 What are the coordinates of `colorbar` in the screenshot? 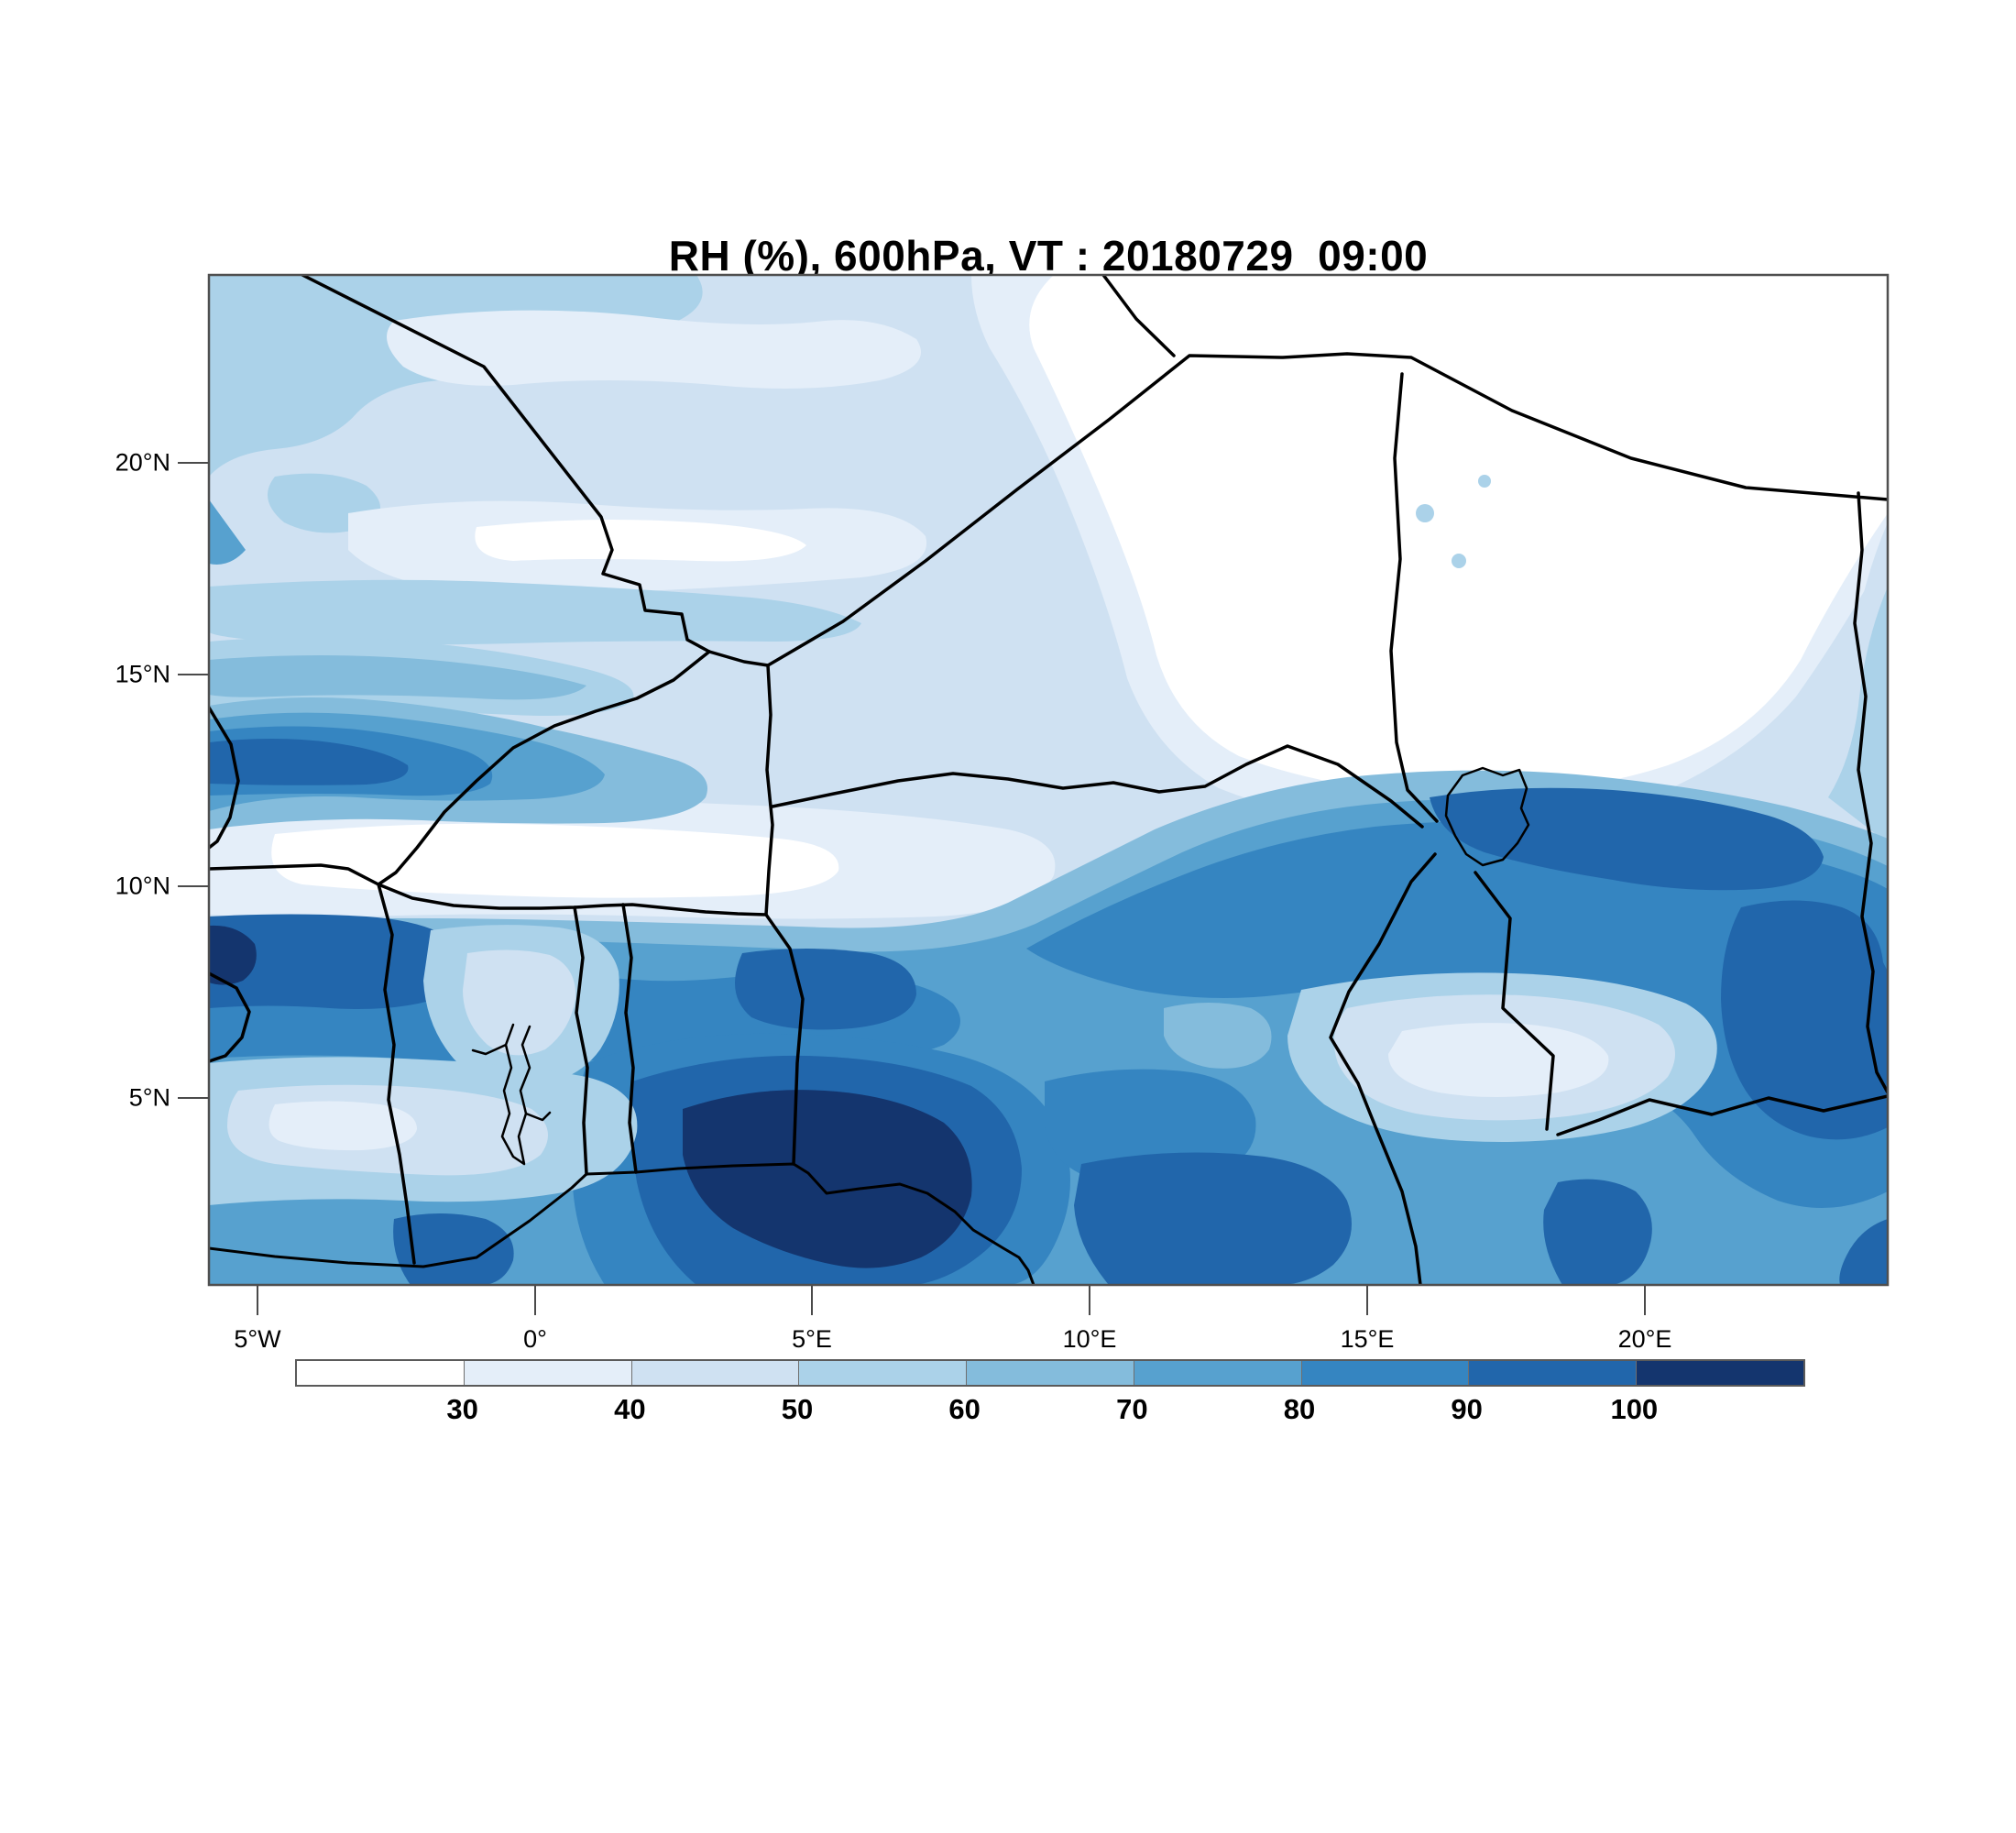 It's located at (1050, 1373).